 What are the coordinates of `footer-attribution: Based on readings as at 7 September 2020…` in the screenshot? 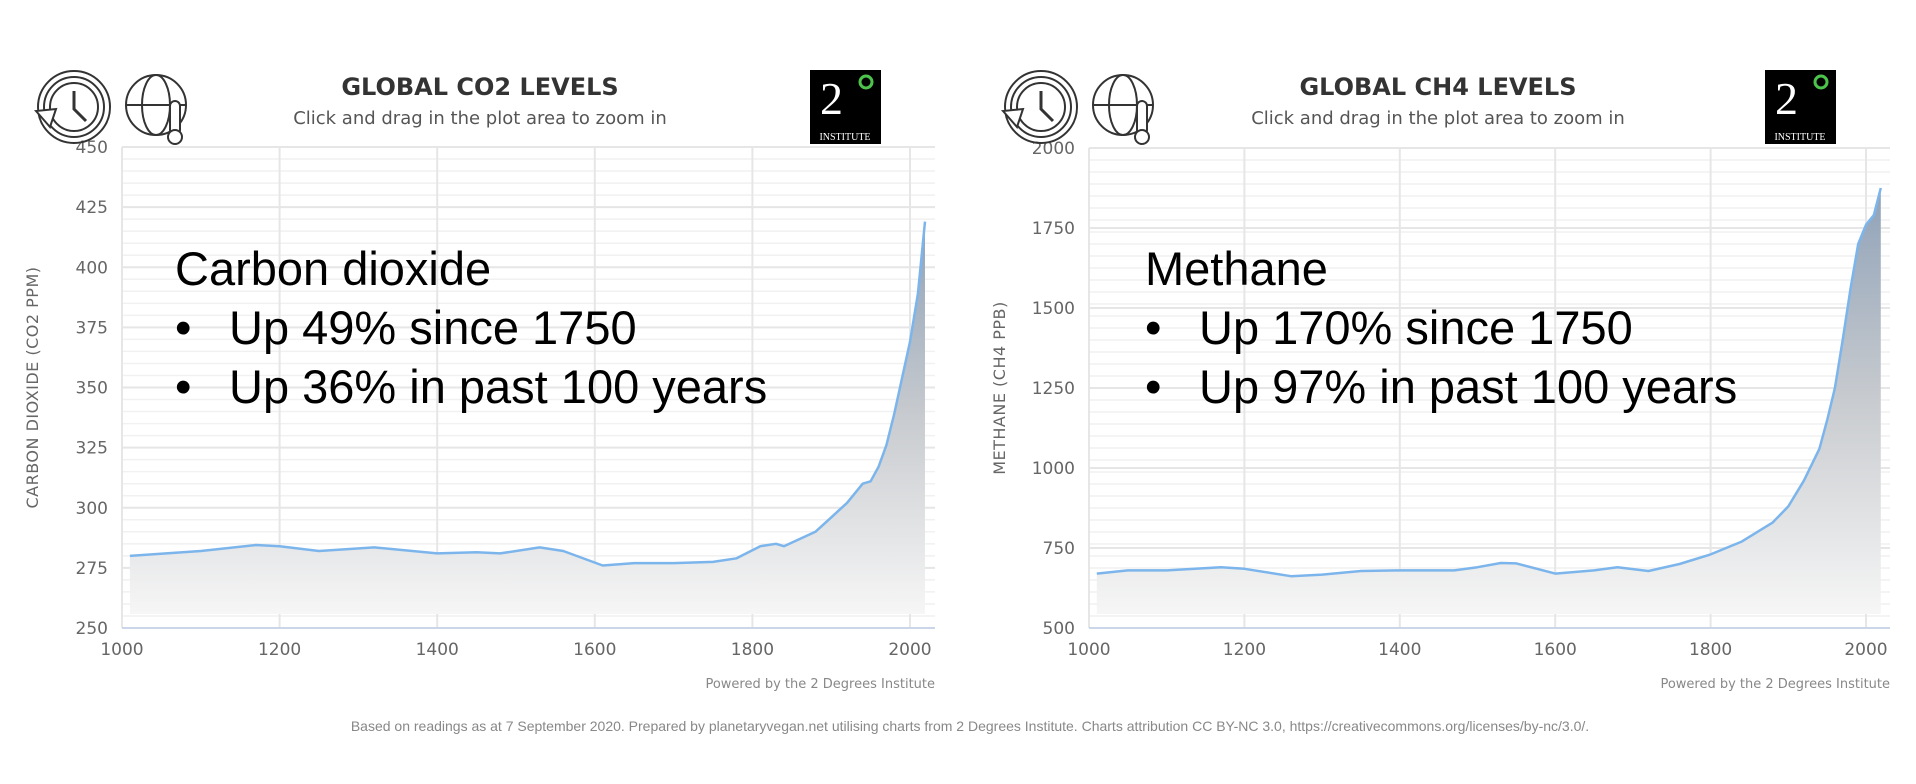 It's located at (970, 726).